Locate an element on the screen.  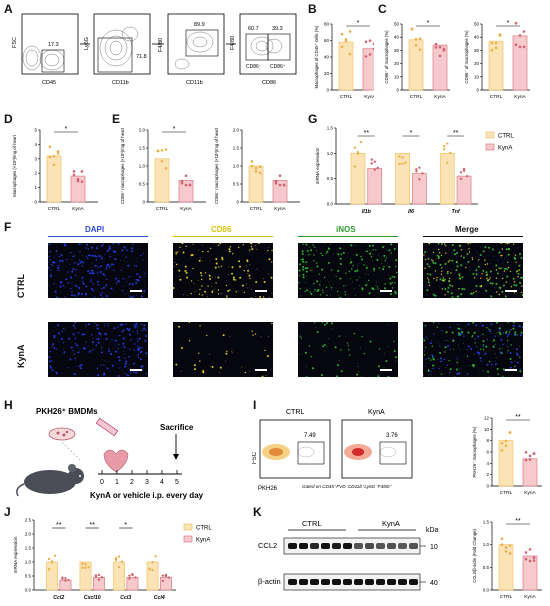
x-tick-label: Il6 is located at coordinates (411, 212).